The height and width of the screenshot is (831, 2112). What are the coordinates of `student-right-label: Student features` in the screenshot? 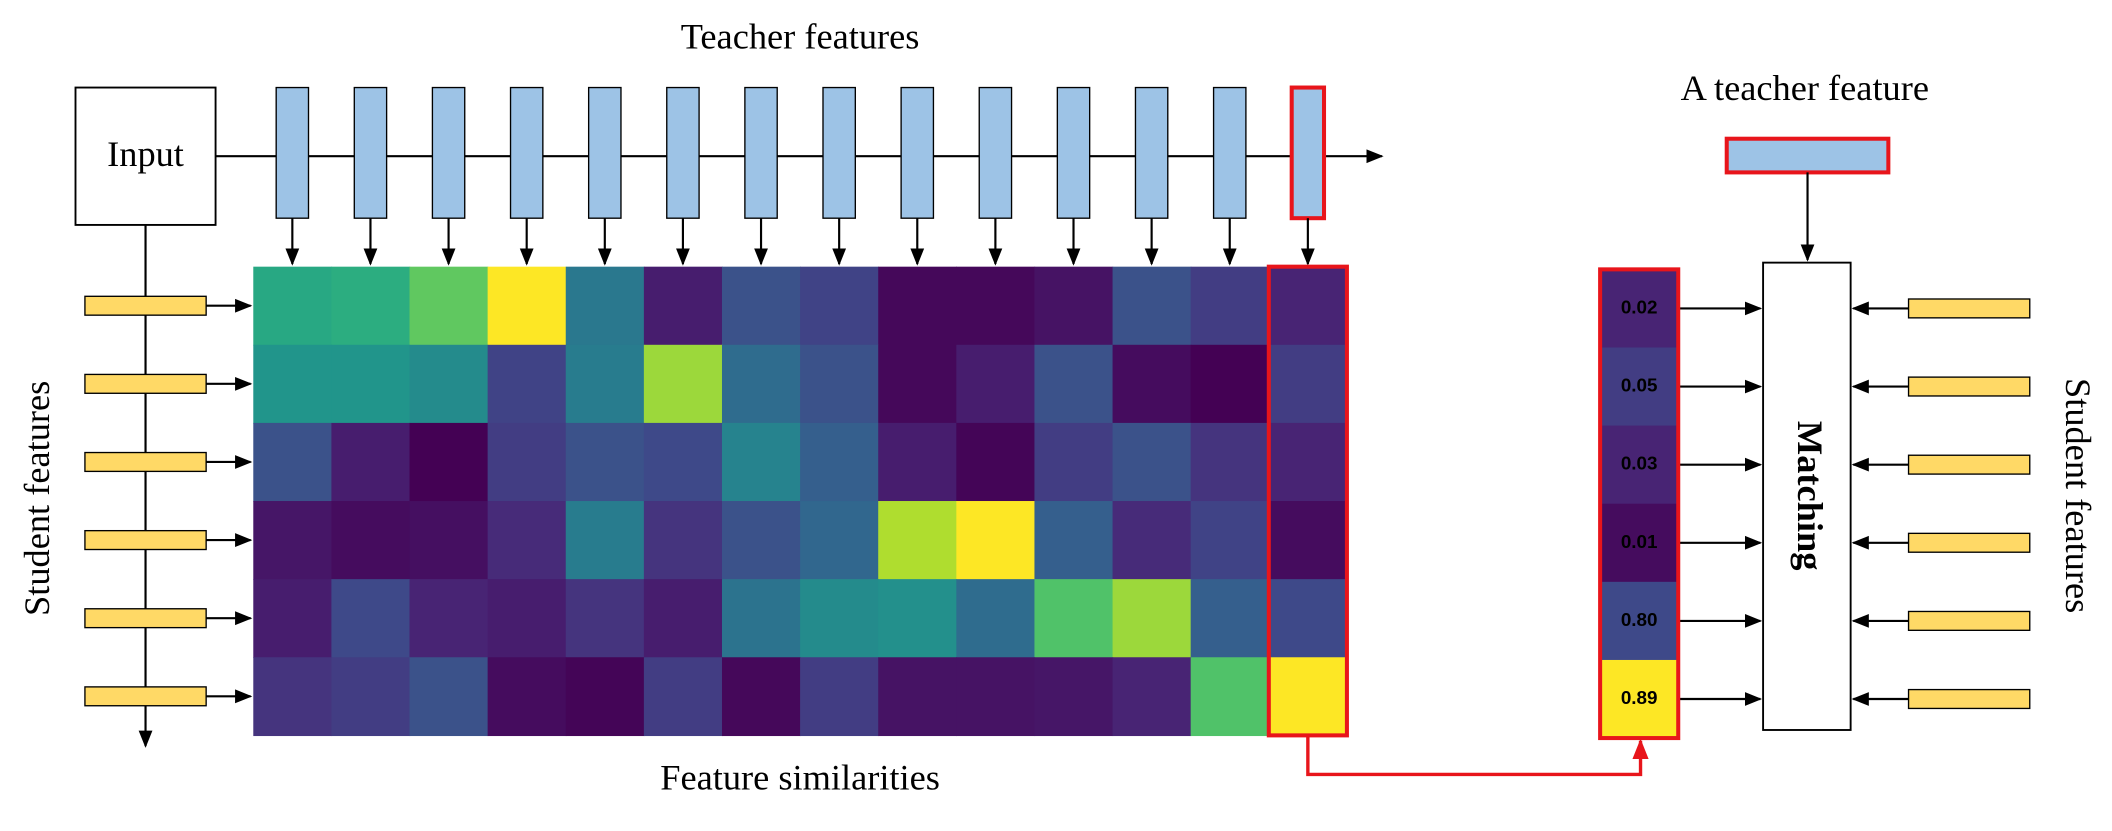 It's located at (2078, 495).